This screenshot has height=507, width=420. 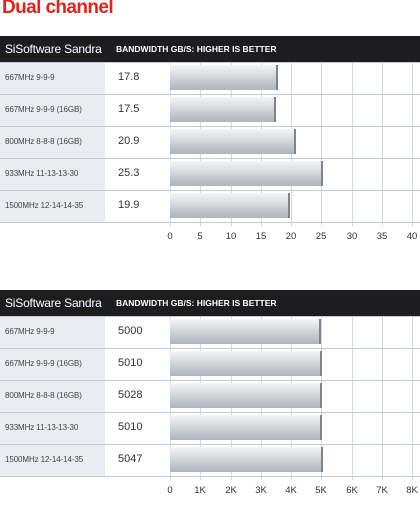 What do you see at coordinates (130, 395) in the screenshot?
I see `data-value-label: 5028` at bounding box center [130, 395].